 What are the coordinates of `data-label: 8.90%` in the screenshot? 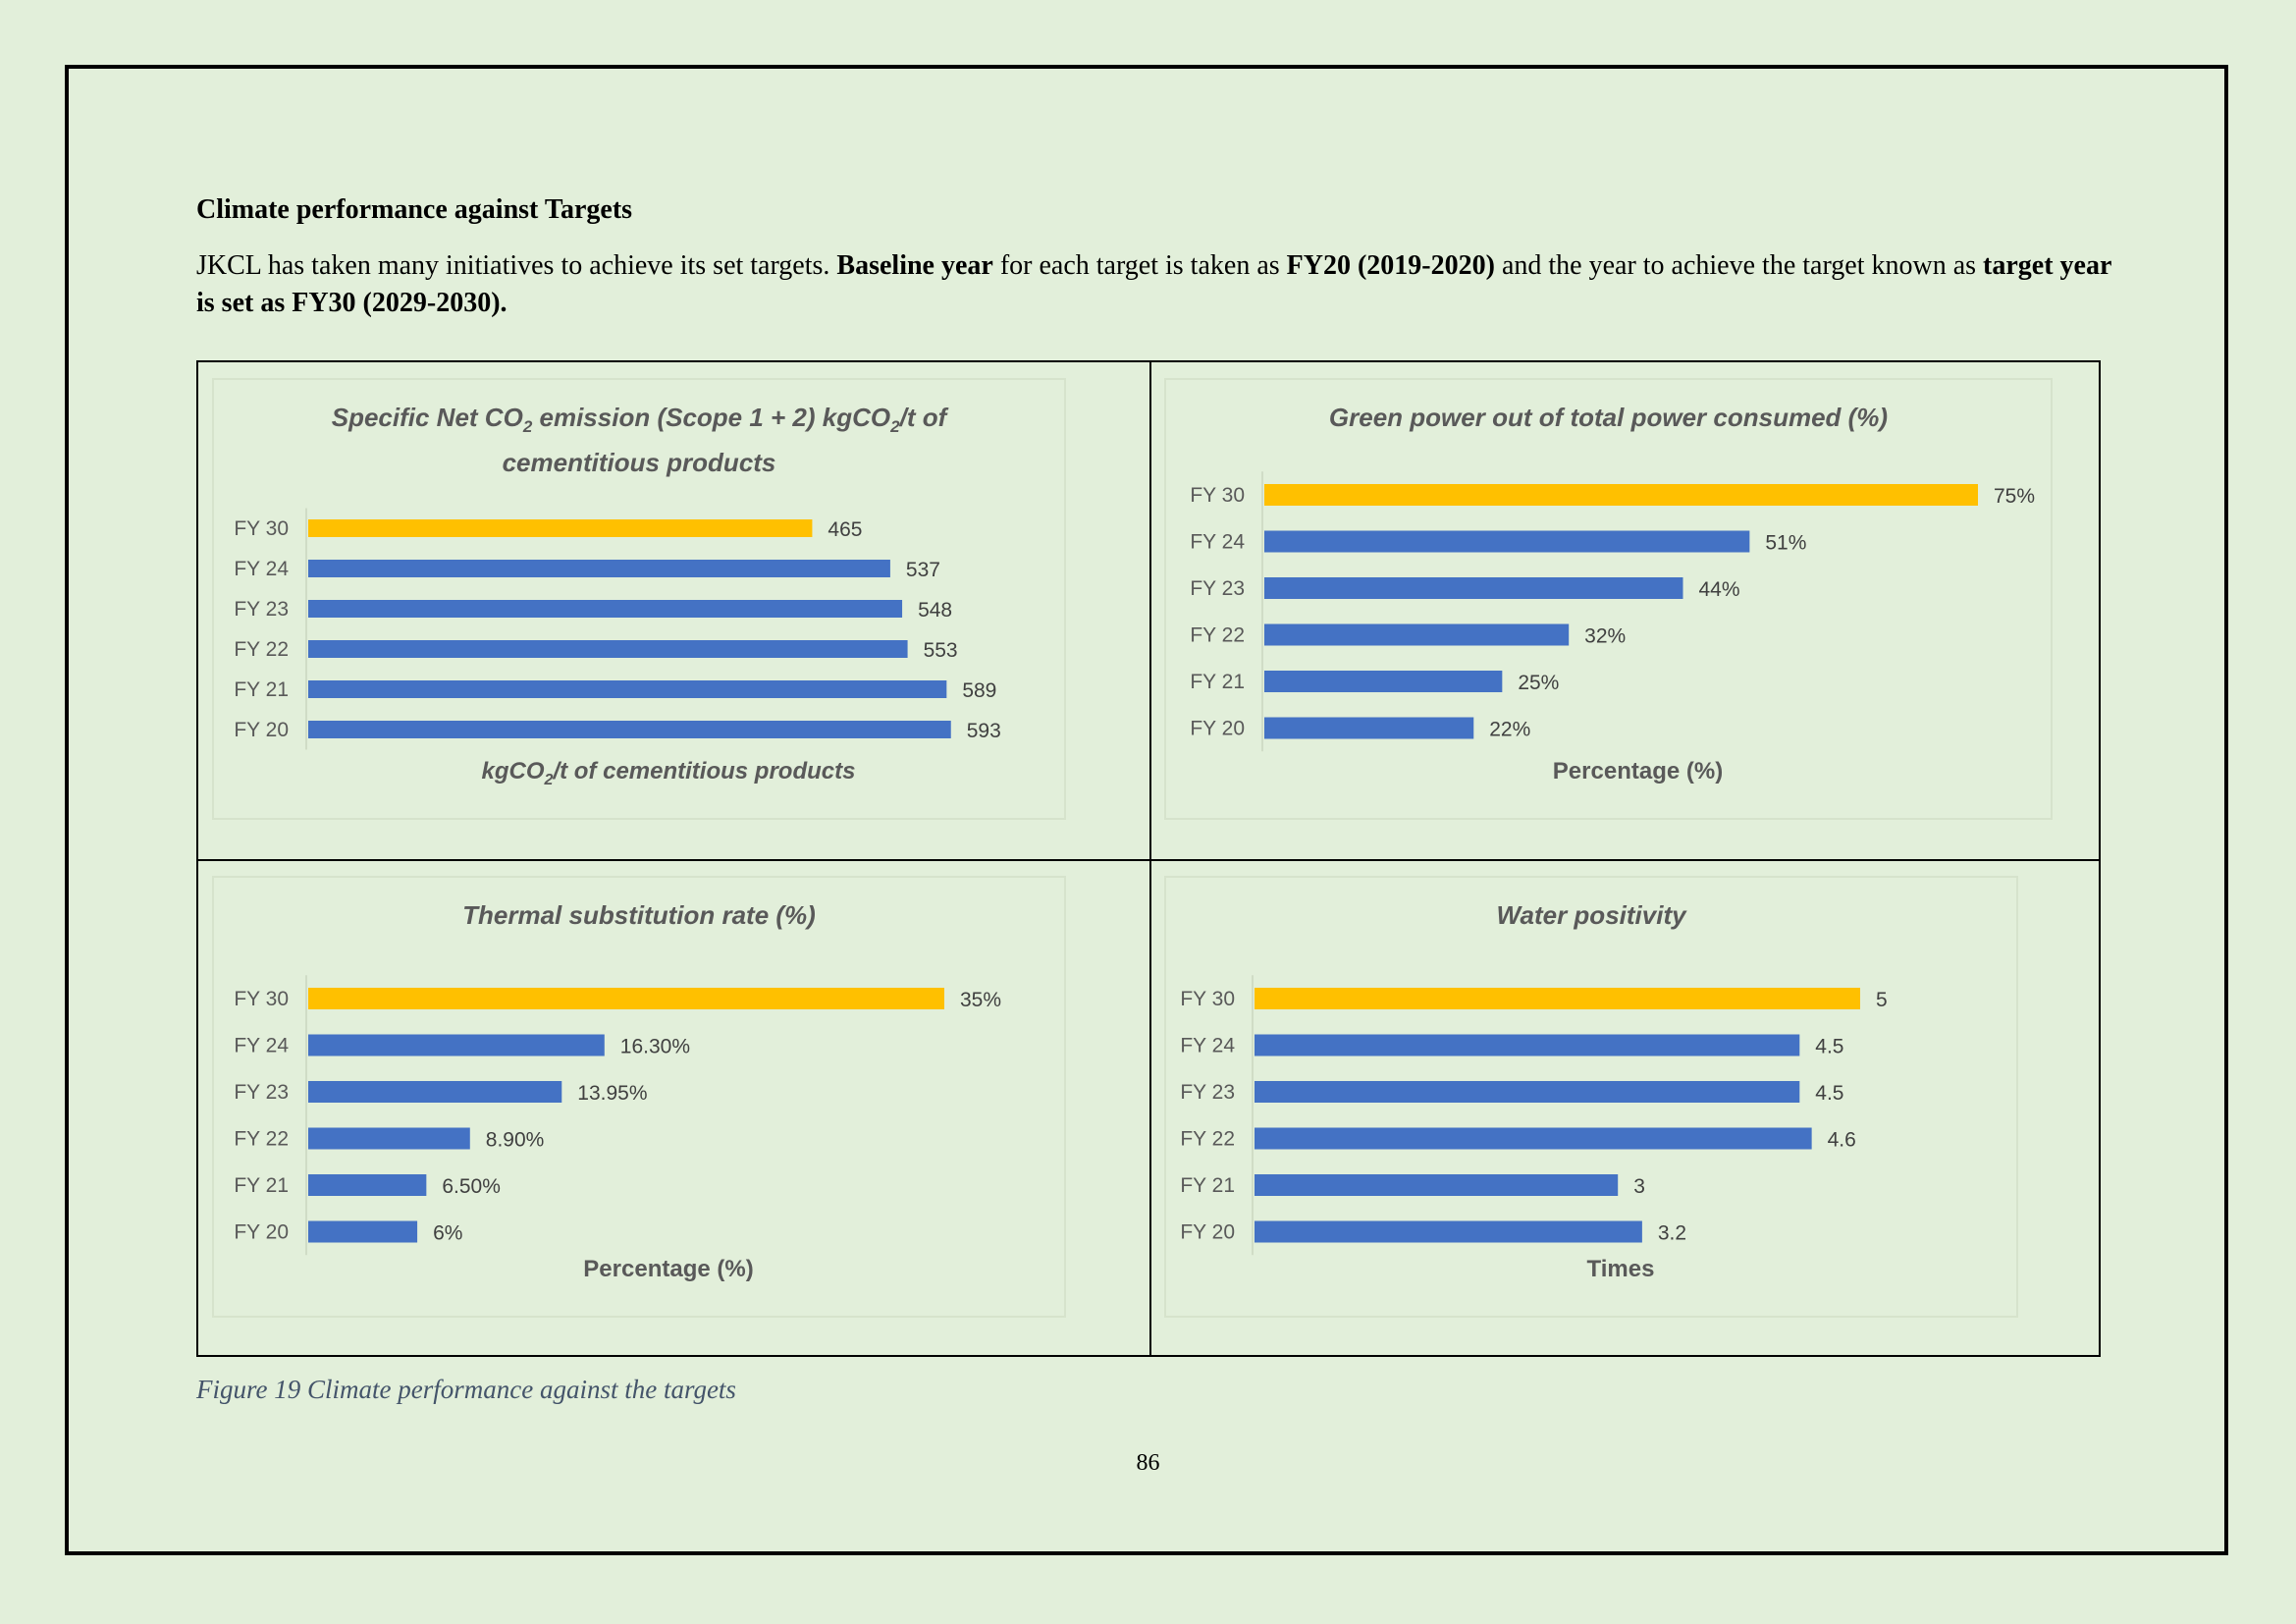 It's located at (515, 1140).